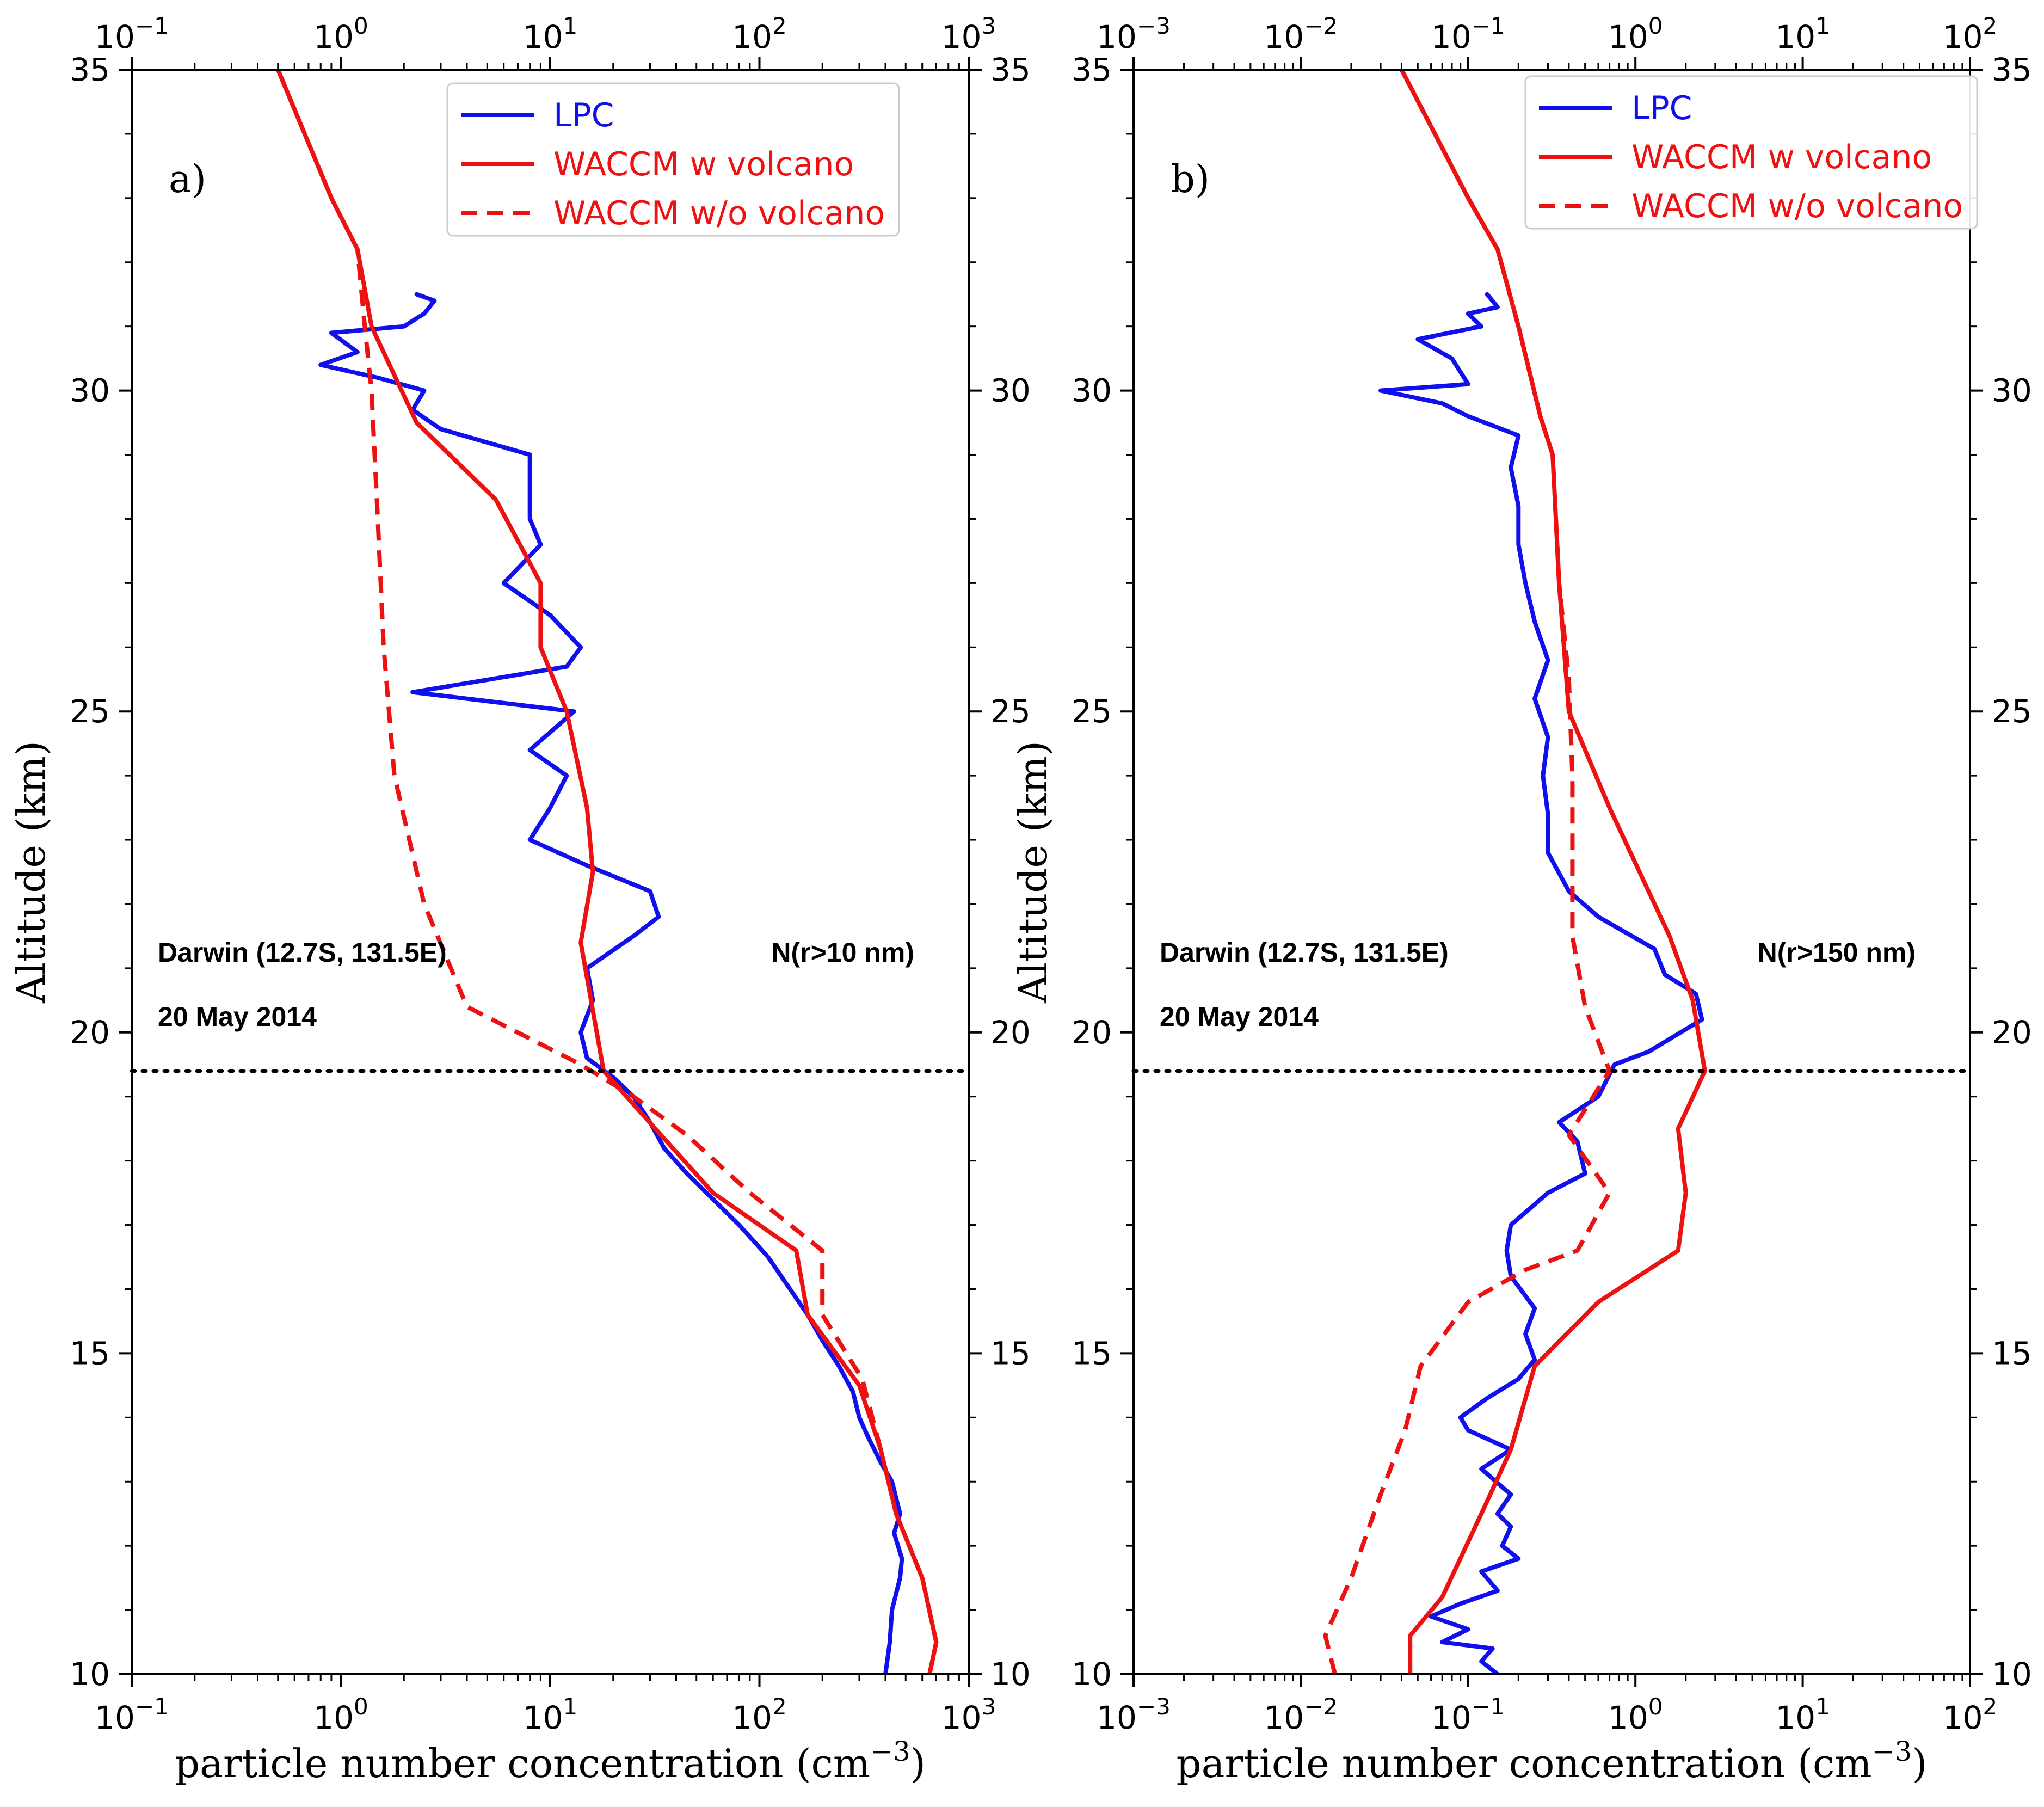 The image size is (2044, 1807). I want to click on x-axis-label: particle number concentration (cm−3), so click(1552, 1761).